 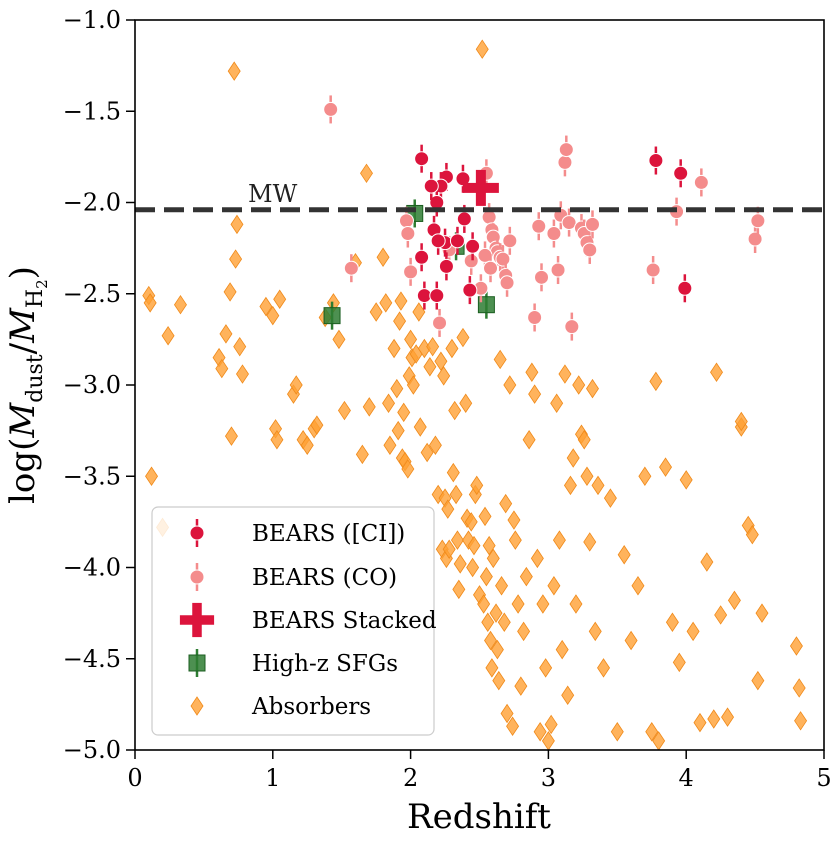 What do you see at coordinates (197, 533) in the screenshot?
I see `legend-marker-bears-ci` at bounding box center [197, 533].